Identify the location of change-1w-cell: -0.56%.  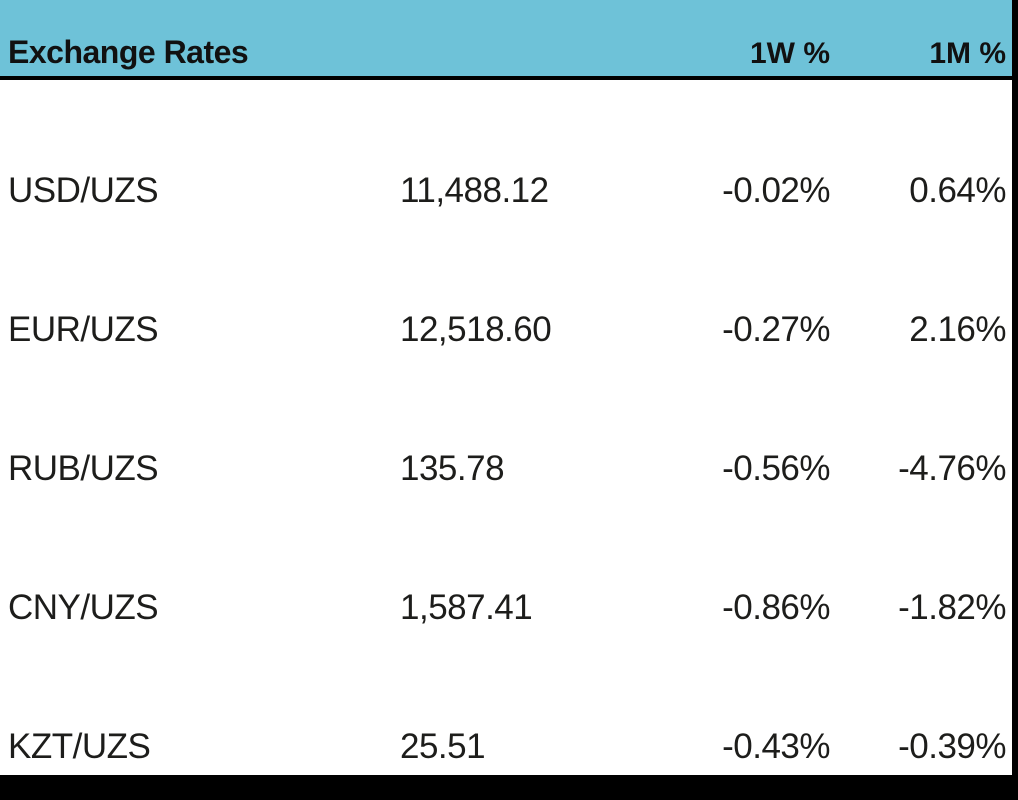
(776, 468).